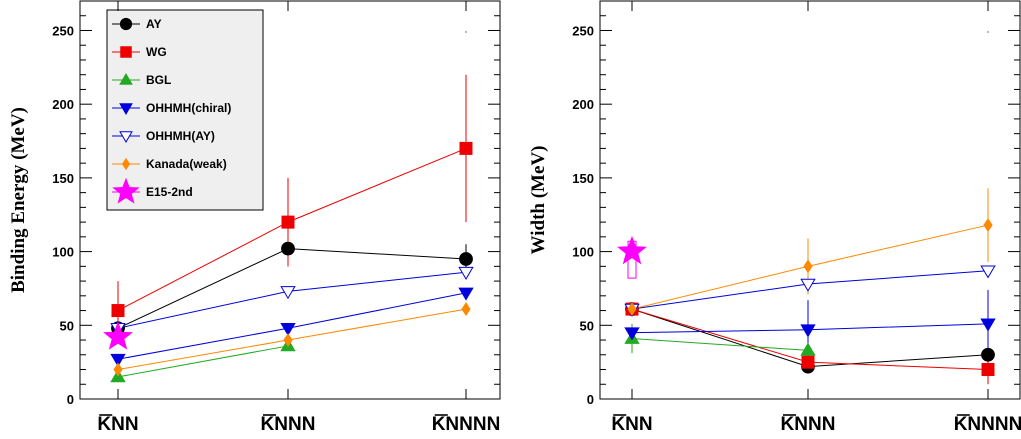  What do you see at coordinates (169, 192) in the screenshot?
I see `legend-label: E15-2nd` at bounding box center [169, 192].